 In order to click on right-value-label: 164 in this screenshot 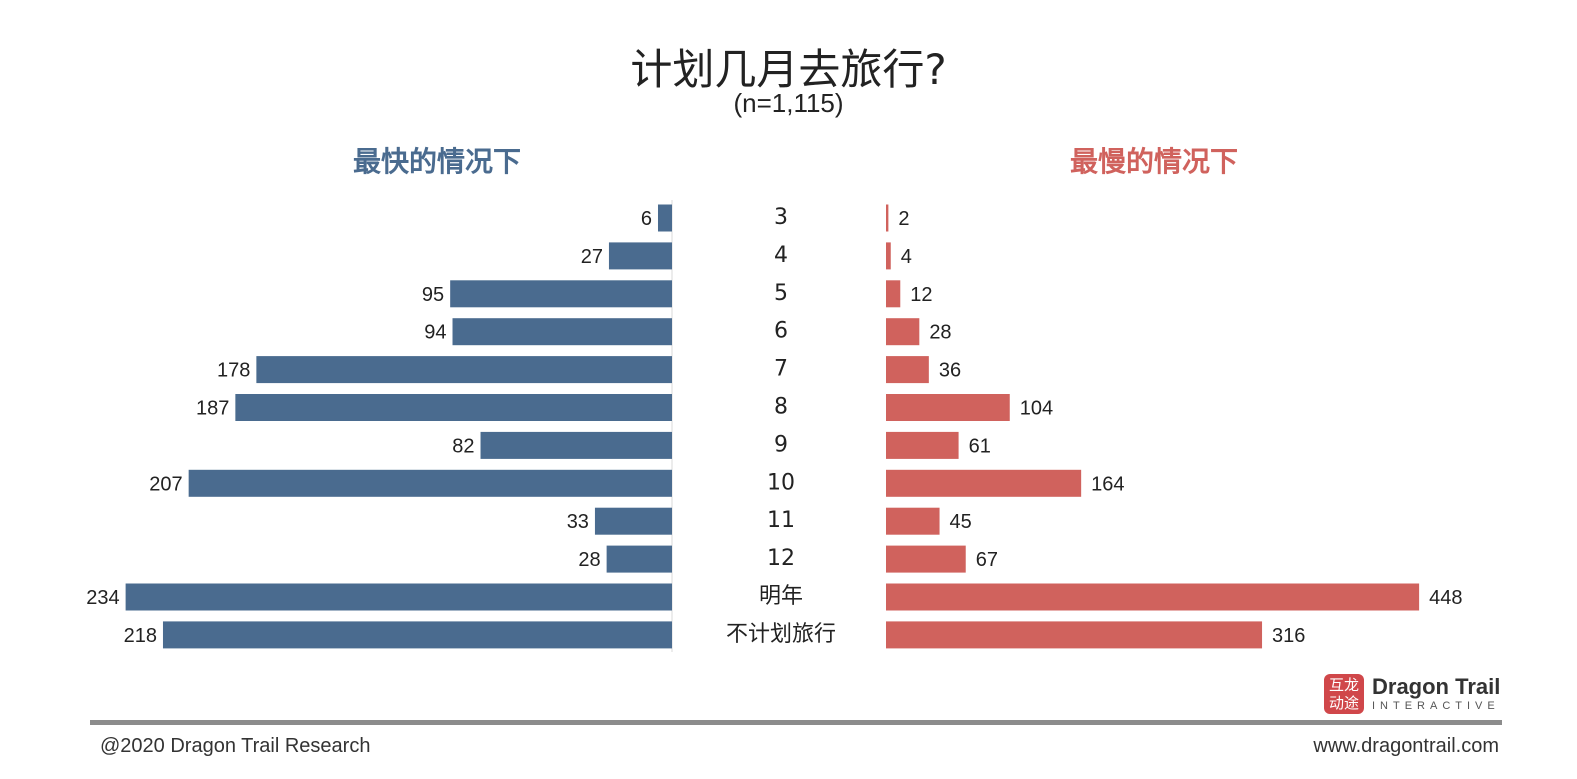, I will do `click(1107, 484)`.